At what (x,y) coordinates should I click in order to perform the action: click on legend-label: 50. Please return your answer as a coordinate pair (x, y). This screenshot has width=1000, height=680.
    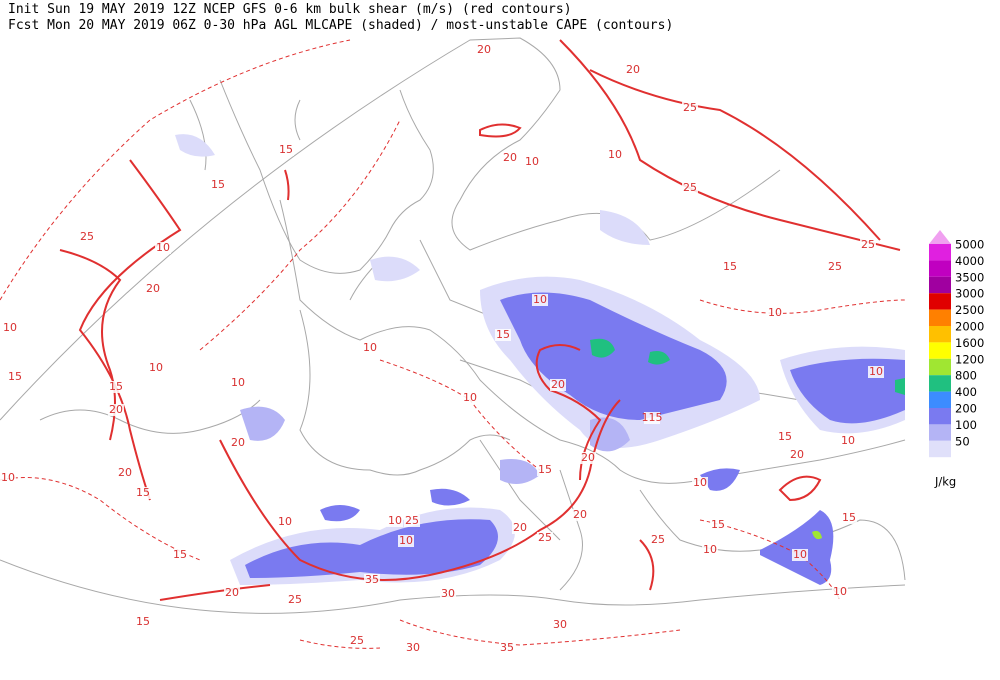
    Looking at the image, I should click on (962, 441).